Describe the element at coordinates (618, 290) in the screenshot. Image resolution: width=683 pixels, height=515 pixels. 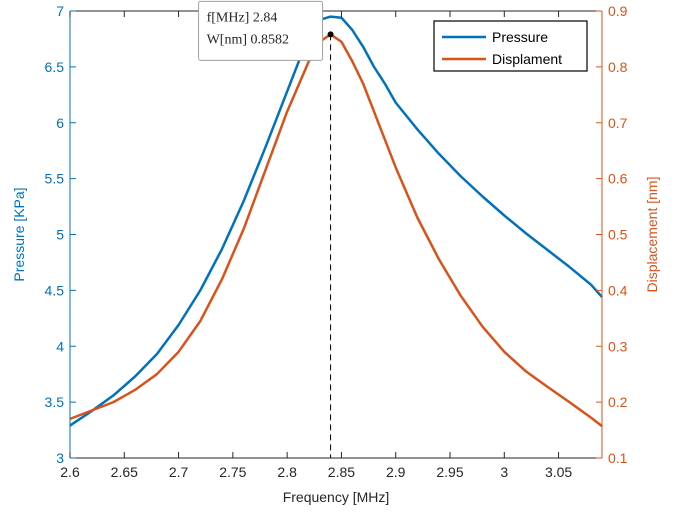
I see `y-right-tick-label: 0.4` at that location.